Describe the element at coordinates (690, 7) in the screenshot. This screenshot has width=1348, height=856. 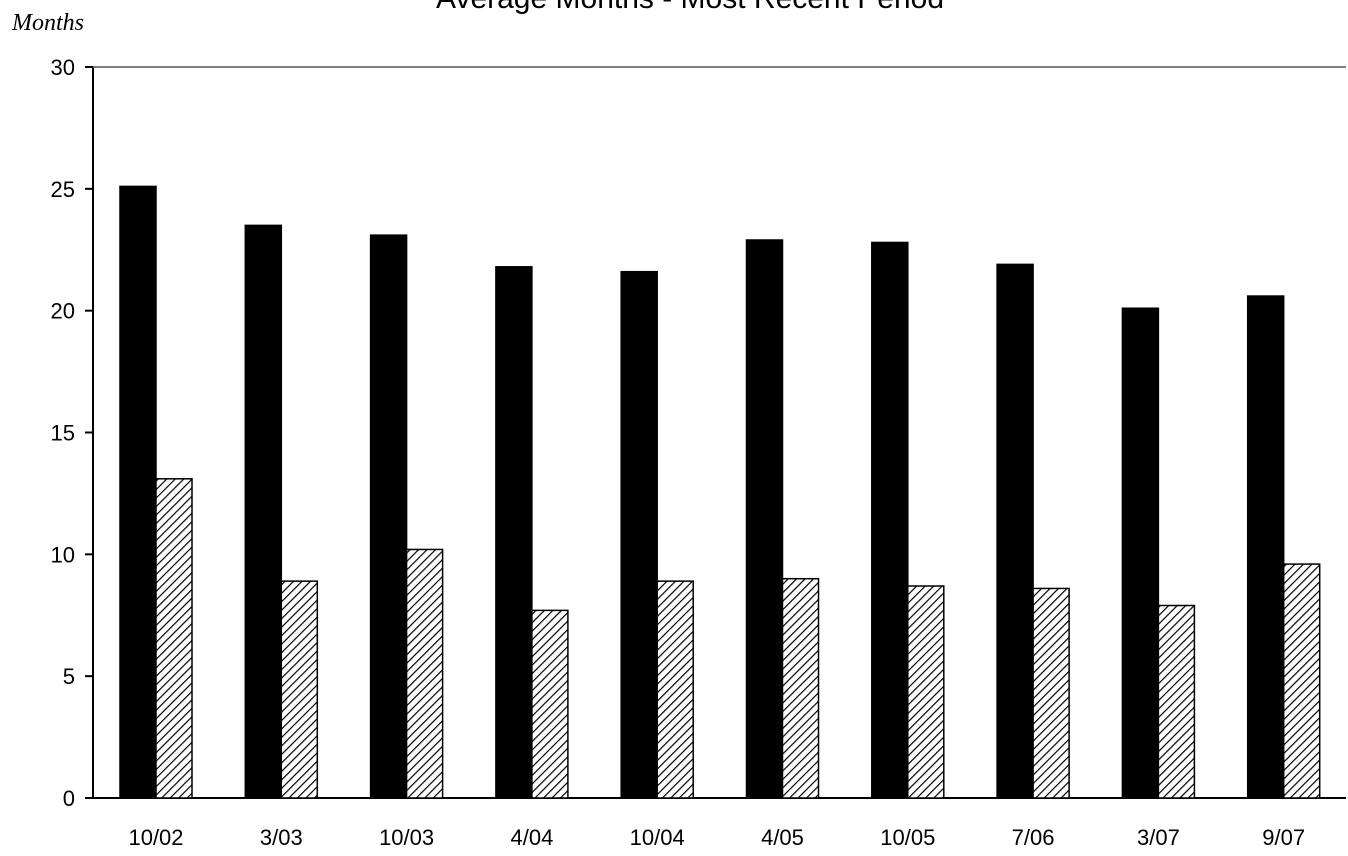
I see `chart-title: Average Months - Most Recent Period` at that location.